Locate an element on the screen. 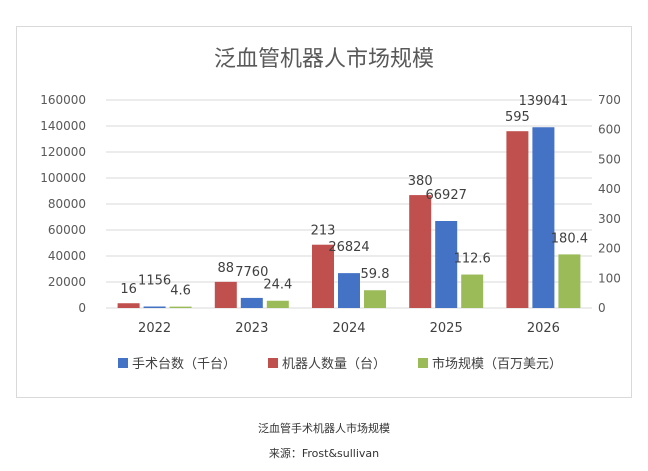  y-left-tick-label: 140000 is located at coordinates (63, 126).